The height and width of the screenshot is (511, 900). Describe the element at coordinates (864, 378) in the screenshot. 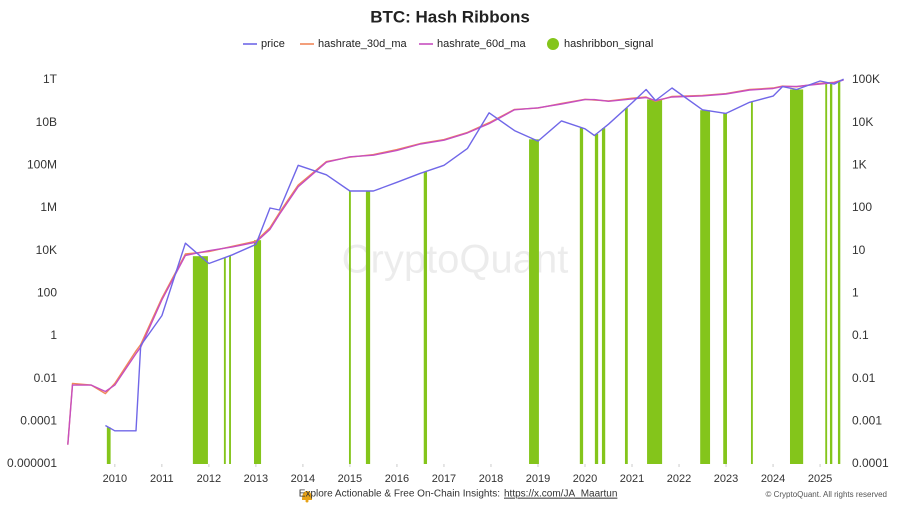

I see `y2-tick-label: 0.01` at that location.